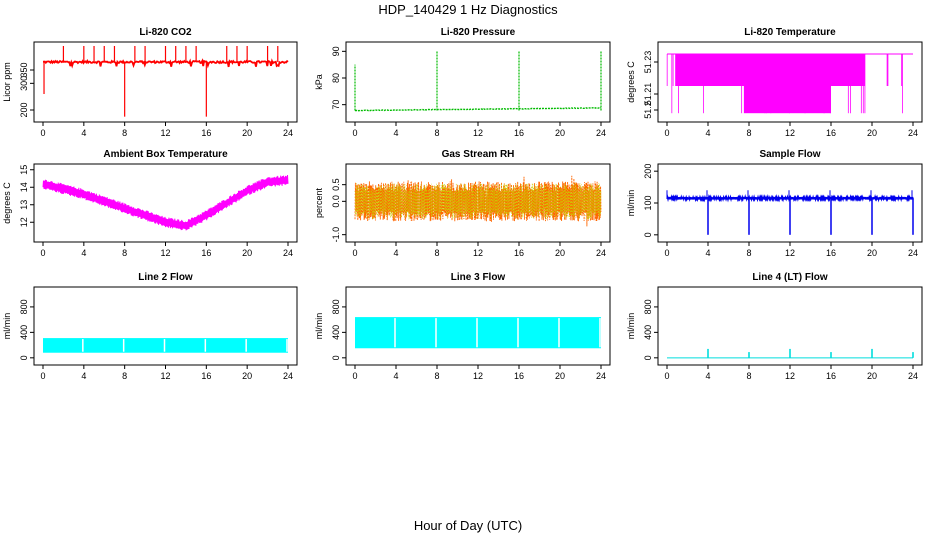  What do you see at coordinates (24, 83) in the screenshot?
I see `y-tick-label: 300` at bounding box center [24, 83].